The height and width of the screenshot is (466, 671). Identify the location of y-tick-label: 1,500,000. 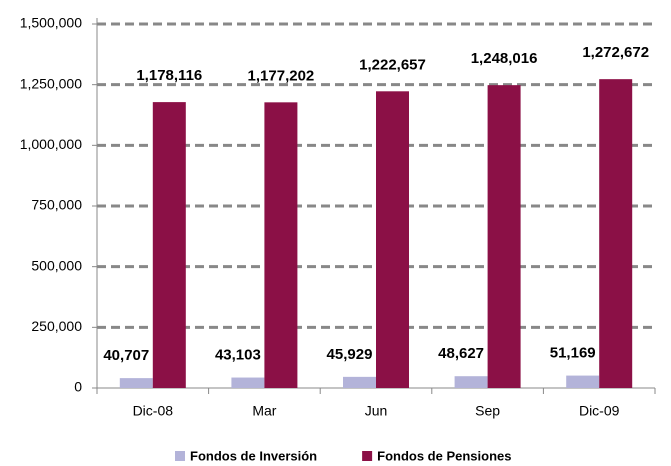
(51, 23).